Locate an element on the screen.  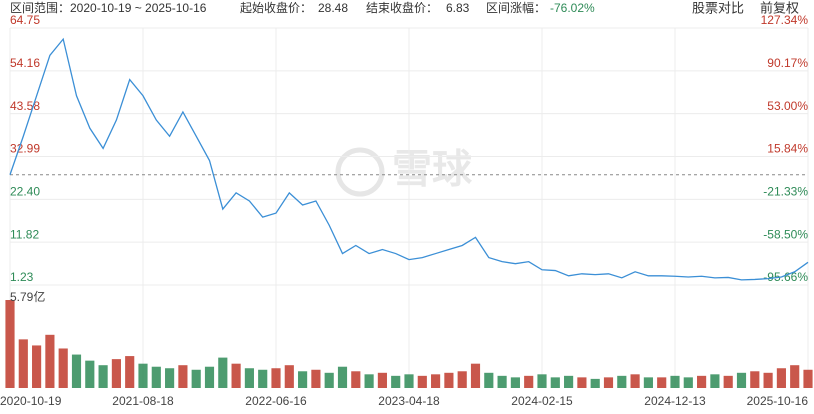
y-tick-label: 32.99 is located at coordinates (25, 149).